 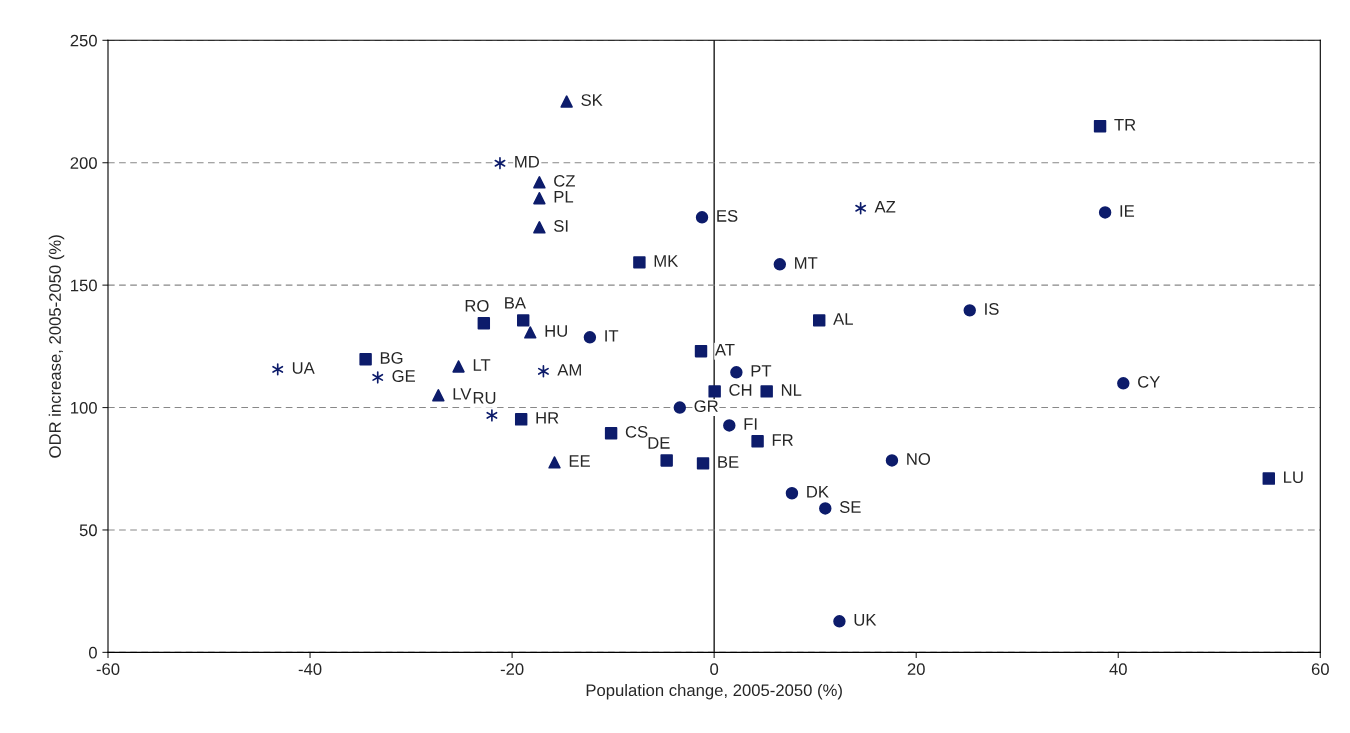 What do you see at coordinates (403, 376) in the screenshot?
I see `annotation: GE` at bounding box center [403, 376].